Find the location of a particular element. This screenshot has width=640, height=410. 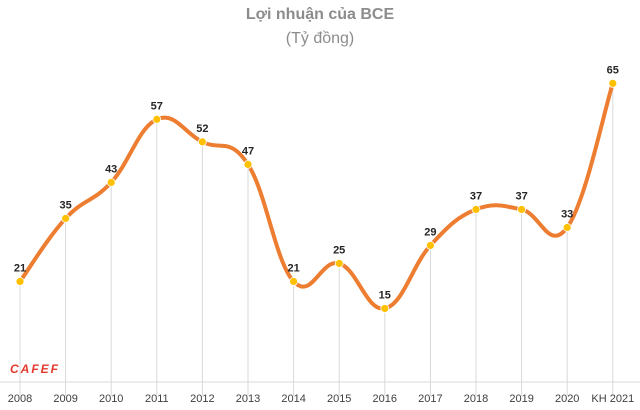

cafef-logo: CAFEF is located at coordinates (35, 369).